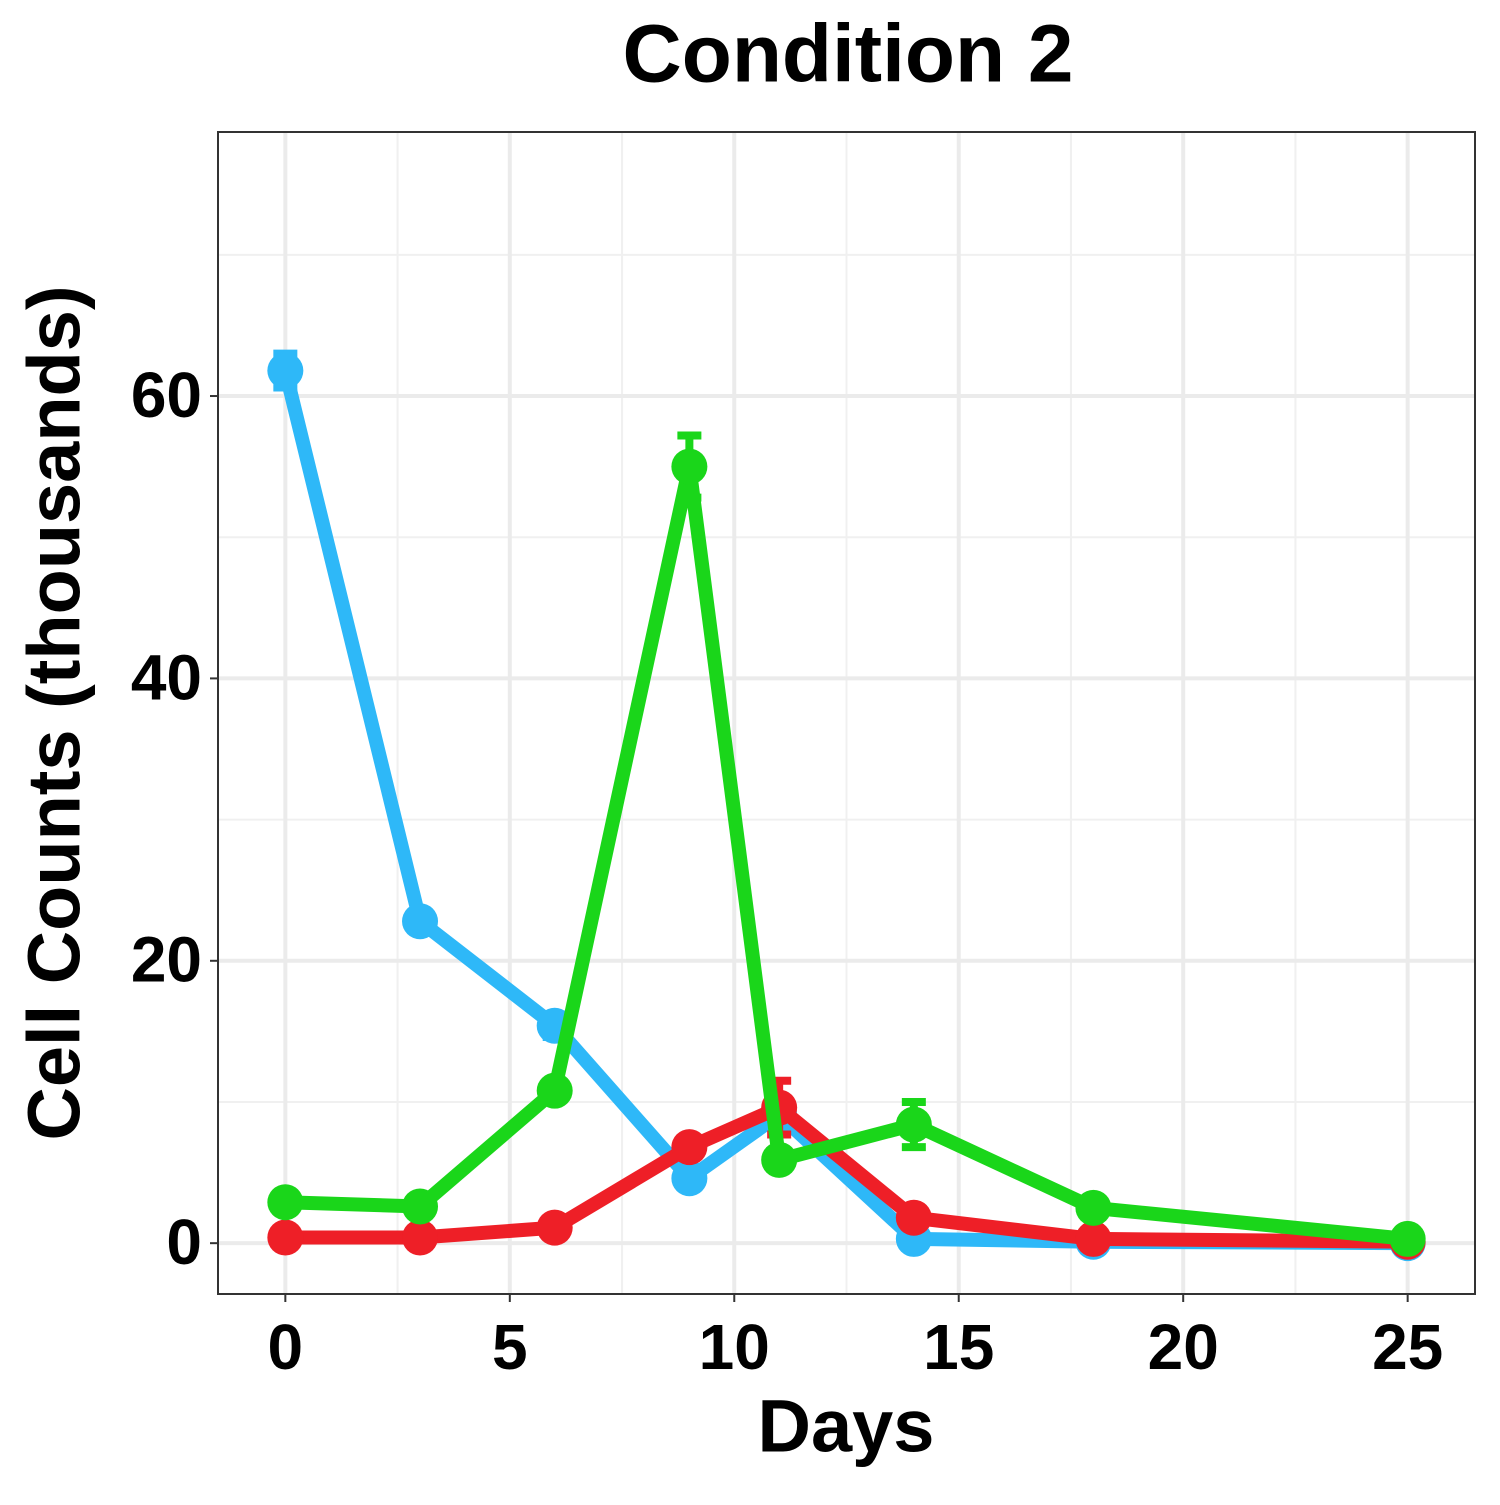  Describe the element at coordinates (286, 1347) in the screenshot. I see `x-tick-label: 0` at that location.